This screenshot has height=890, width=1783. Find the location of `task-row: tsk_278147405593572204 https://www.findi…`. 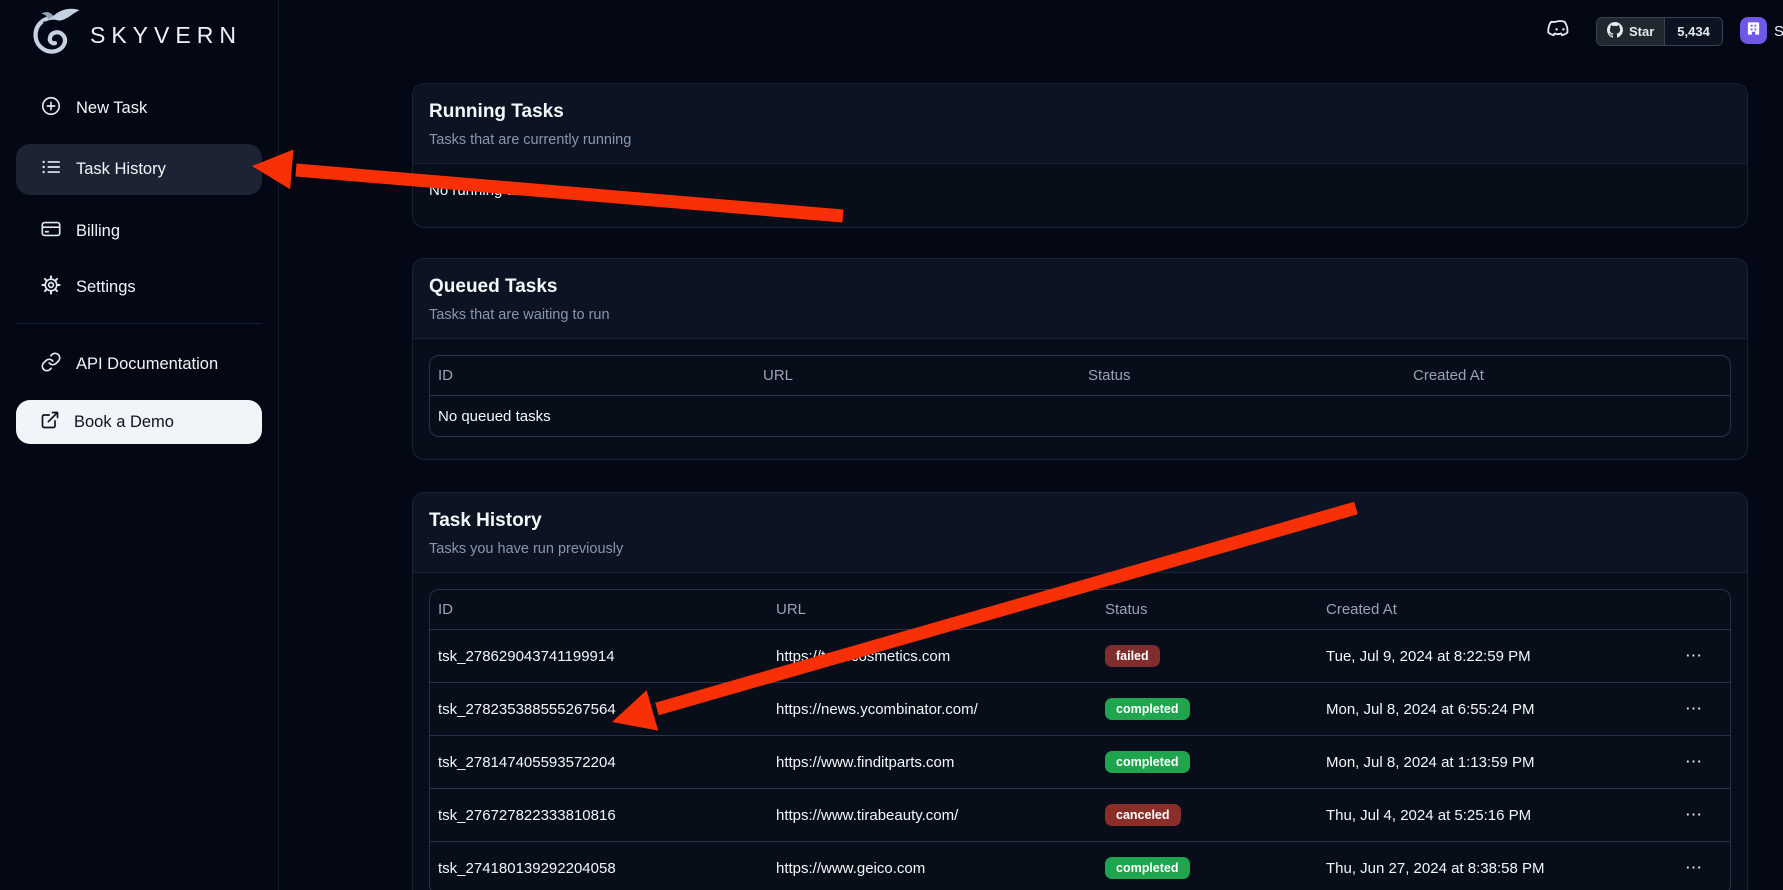

task-row: tsk_278147405593572204 https://www.findi… is located at coordinates (1080, 762).